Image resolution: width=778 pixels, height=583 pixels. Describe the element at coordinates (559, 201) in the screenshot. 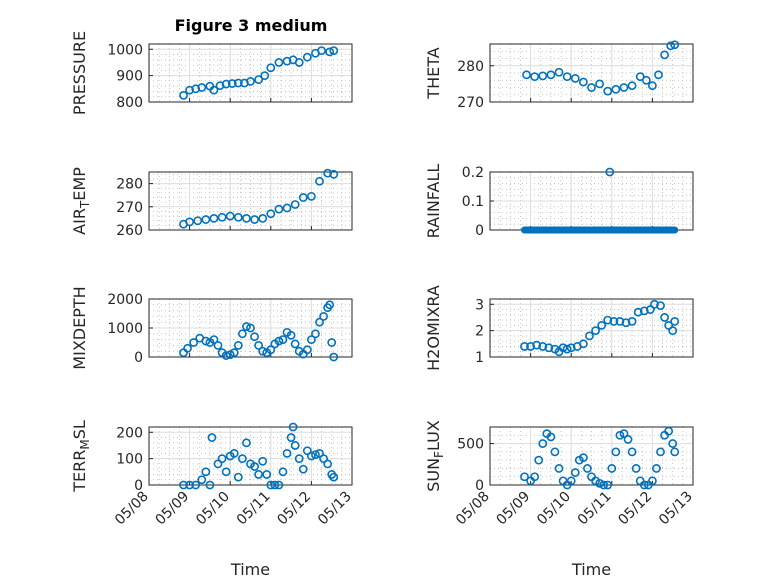

I see `panel-rainfall: 0 0.1 0.2 RAINFALL` at that location.